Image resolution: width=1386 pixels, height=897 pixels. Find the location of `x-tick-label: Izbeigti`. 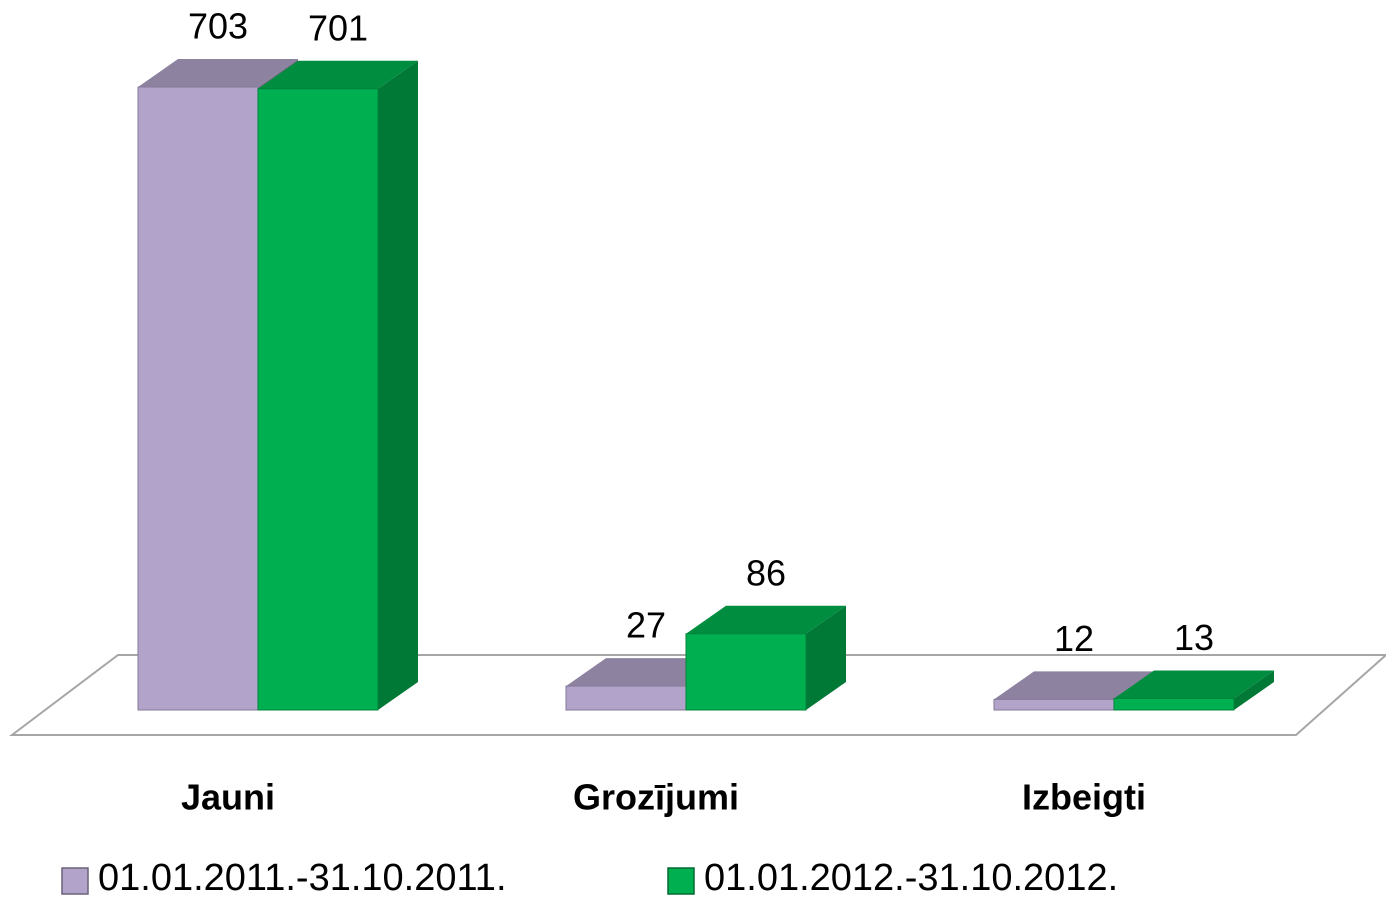

x-tick-label: Izbeigti is located at coordinates (1084, 797).